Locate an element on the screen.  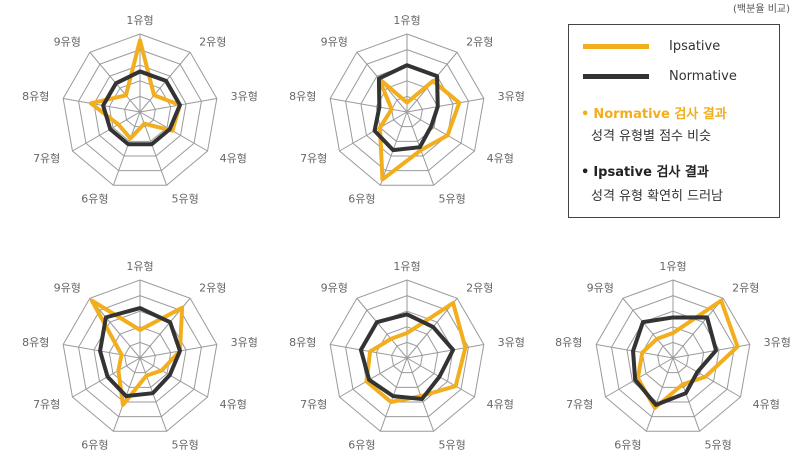
radar-chart-5: 1유형 2유형 3유형 4유형 5유형 6유형 7유형 8유형 9유형 is located at coordinates (673, 355).